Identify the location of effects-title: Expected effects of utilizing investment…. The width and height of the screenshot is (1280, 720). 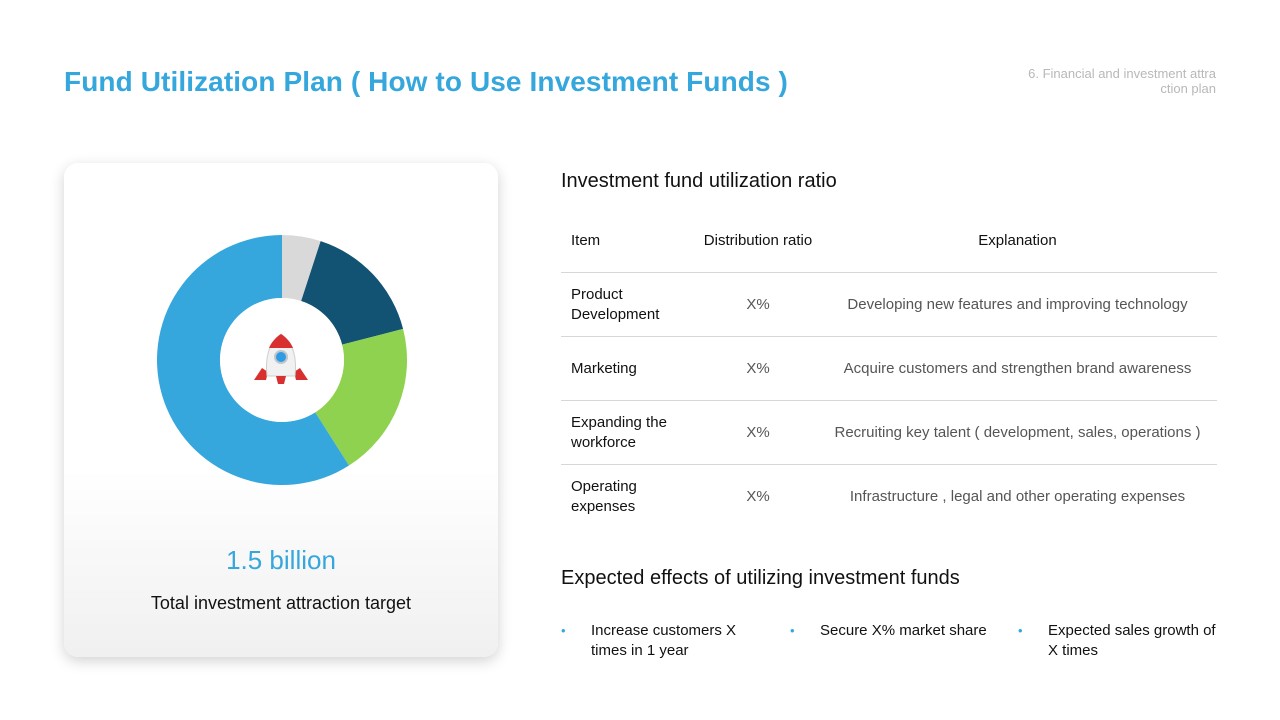
(760, 578).